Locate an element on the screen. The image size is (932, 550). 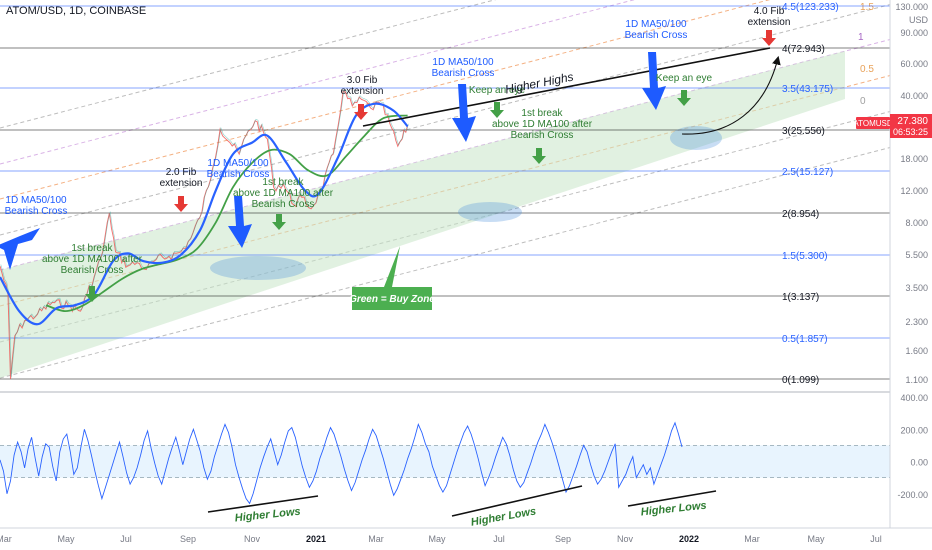
red-arrow-3fib is located at coordinates (361, 112).